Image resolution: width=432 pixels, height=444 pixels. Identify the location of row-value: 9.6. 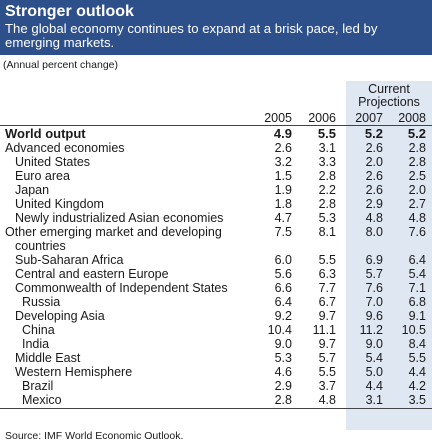
(374, 316).